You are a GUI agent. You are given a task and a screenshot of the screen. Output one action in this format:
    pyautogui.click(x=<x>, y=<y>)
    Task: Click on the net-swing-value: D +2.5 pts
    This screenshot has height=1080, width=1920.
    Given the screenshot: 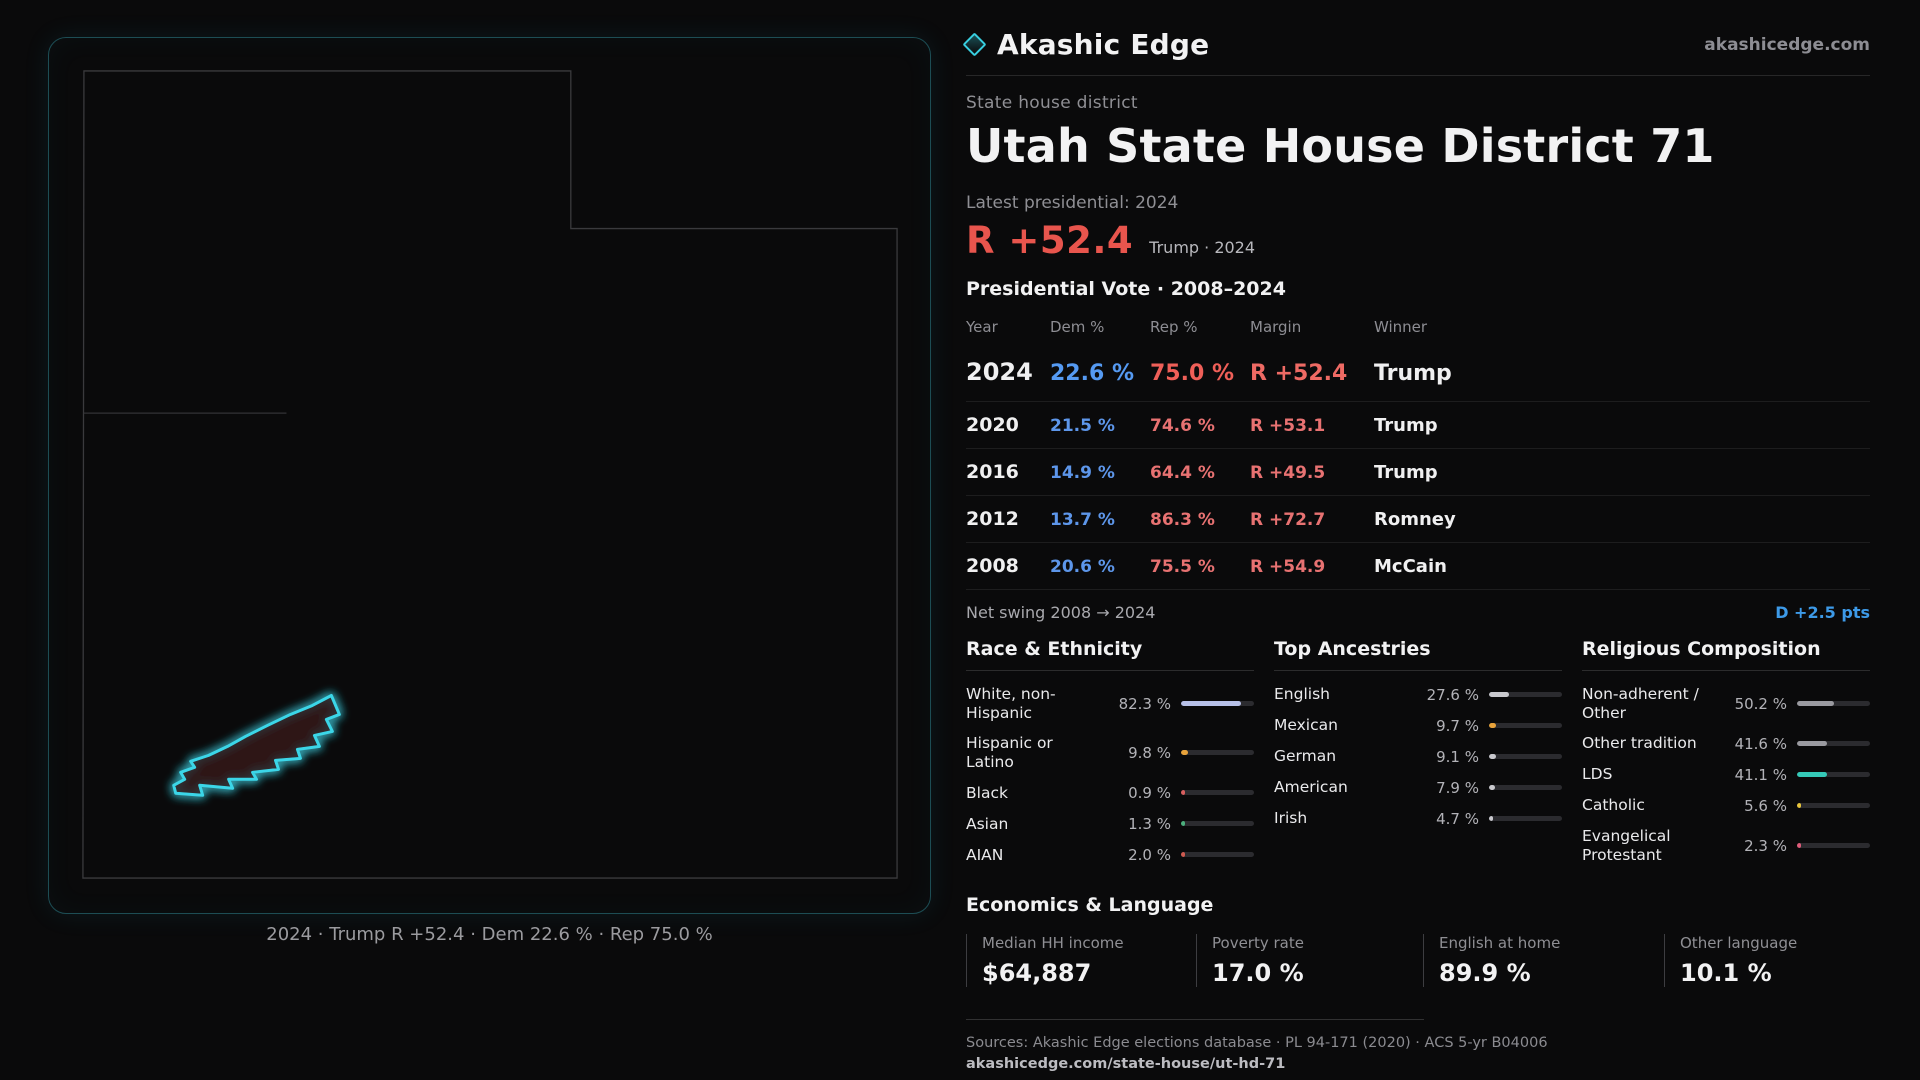 What is the action you would take?
    pyautogui.click(x=1822, y=612)
    